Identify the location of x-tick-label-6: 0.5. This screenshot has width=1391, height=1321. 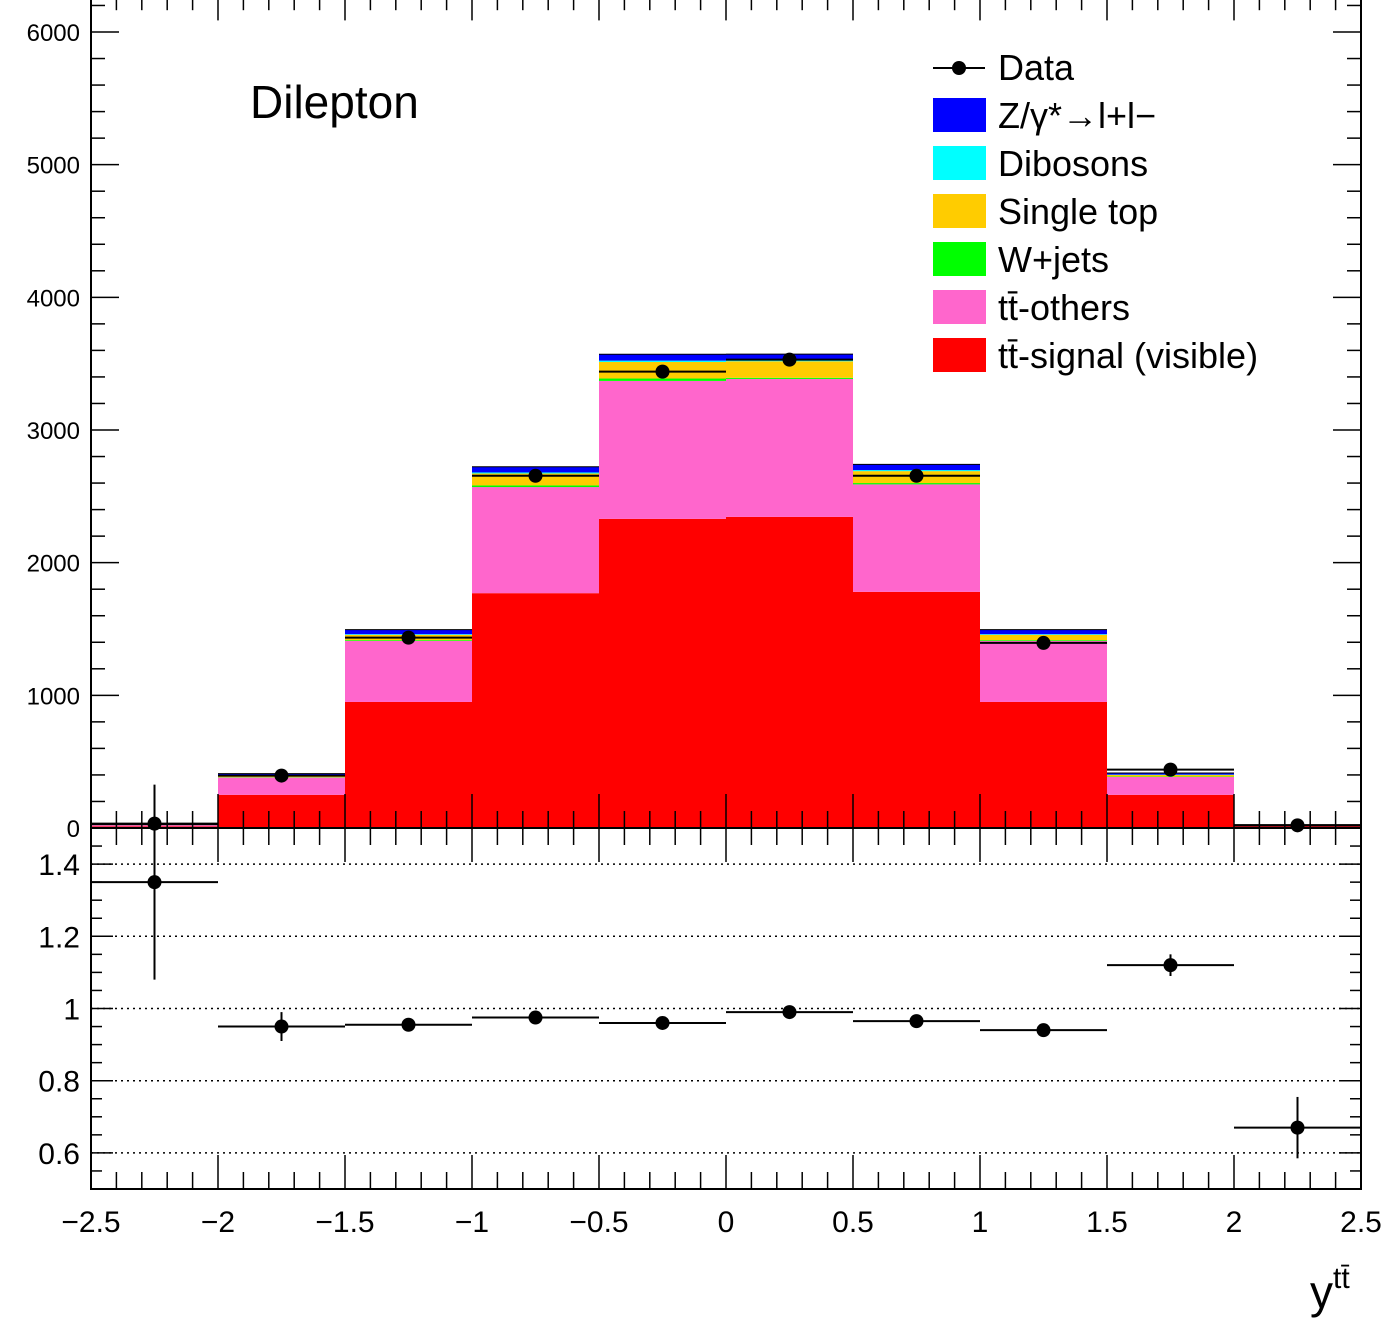
(853, 1222).